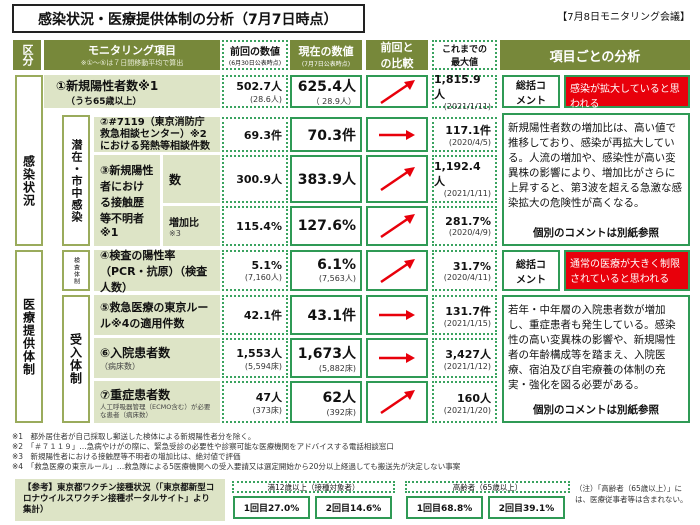 Image resolution: width=700 pixels, height=525 pixels. I want to click on row1-sub: （うち65歳以上）, so click(104, 101).